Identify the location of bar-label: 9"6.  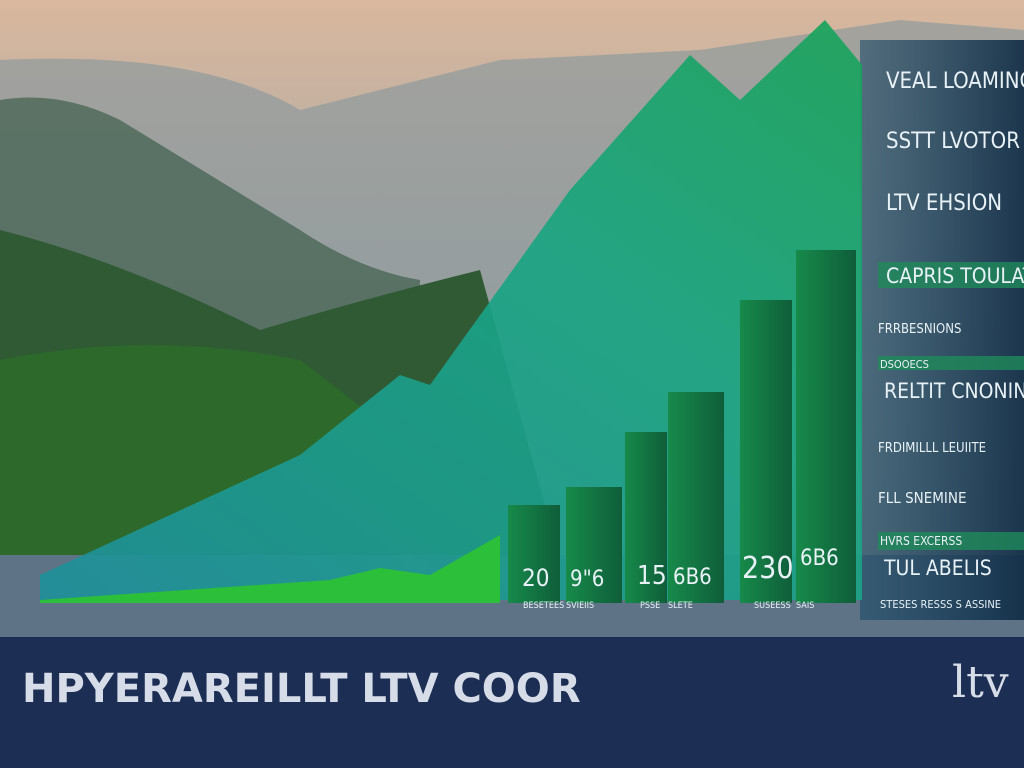
(587, 579).